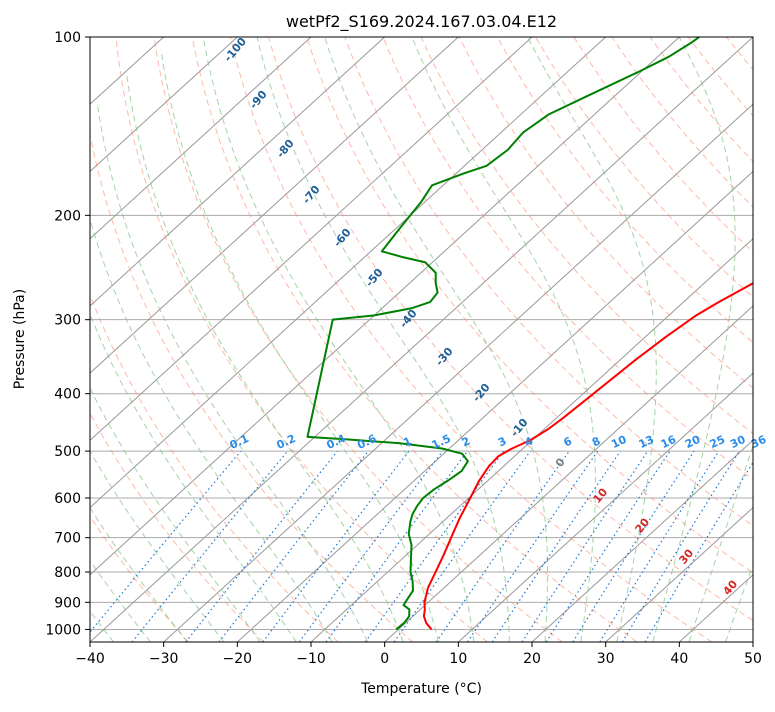 The width and height of the screenshot is (775, 712). What do you see at coordinates (20, 339) in the screenshot?
I see `y-axis-label: Pressure (hPa)` at bounding box center [20, 339].